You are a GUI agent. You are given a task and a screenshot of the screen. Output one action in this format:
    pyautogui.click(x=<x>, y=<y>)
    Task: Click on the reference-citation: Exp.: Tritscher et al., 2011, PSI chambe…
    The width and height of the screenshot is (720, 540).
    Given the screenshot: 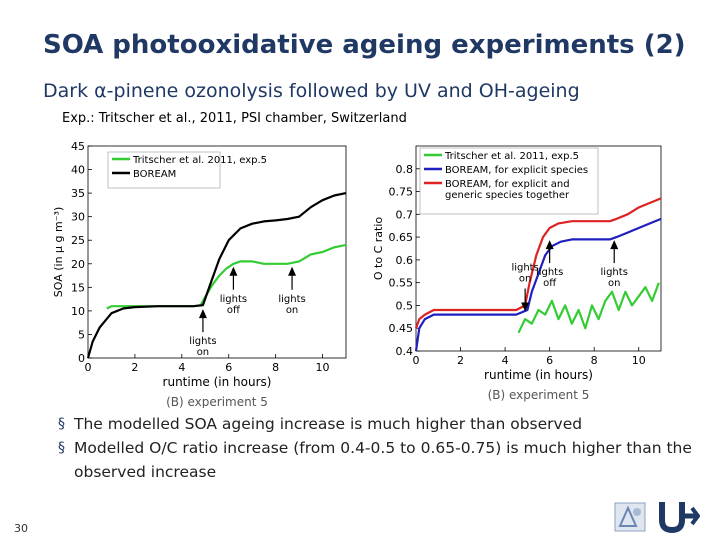 What is the action you would take?
    pyautogui.click(x=234, y=118)
    